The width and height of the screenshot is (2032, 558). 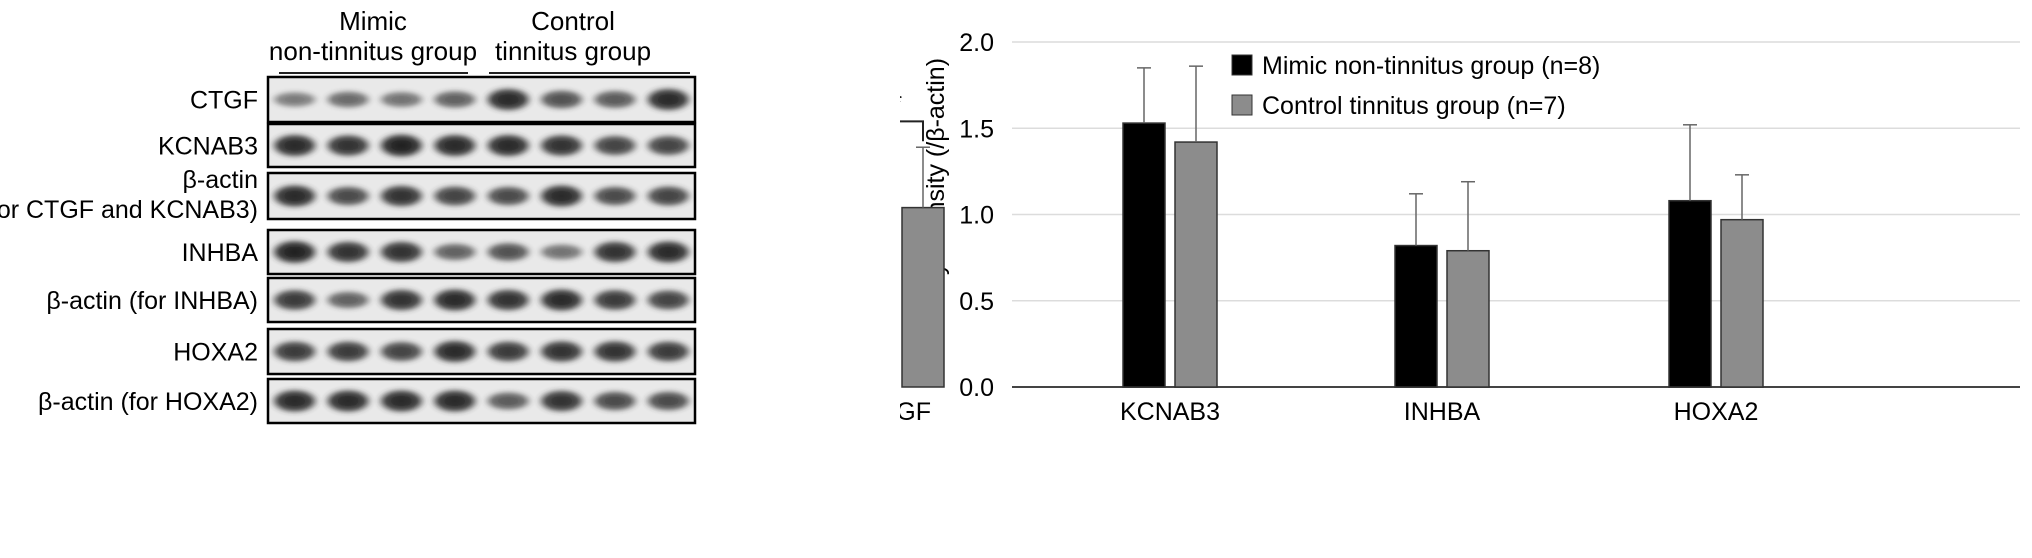 I want to click on blot-row-label: HOXA2, so click(x=215, y=353).